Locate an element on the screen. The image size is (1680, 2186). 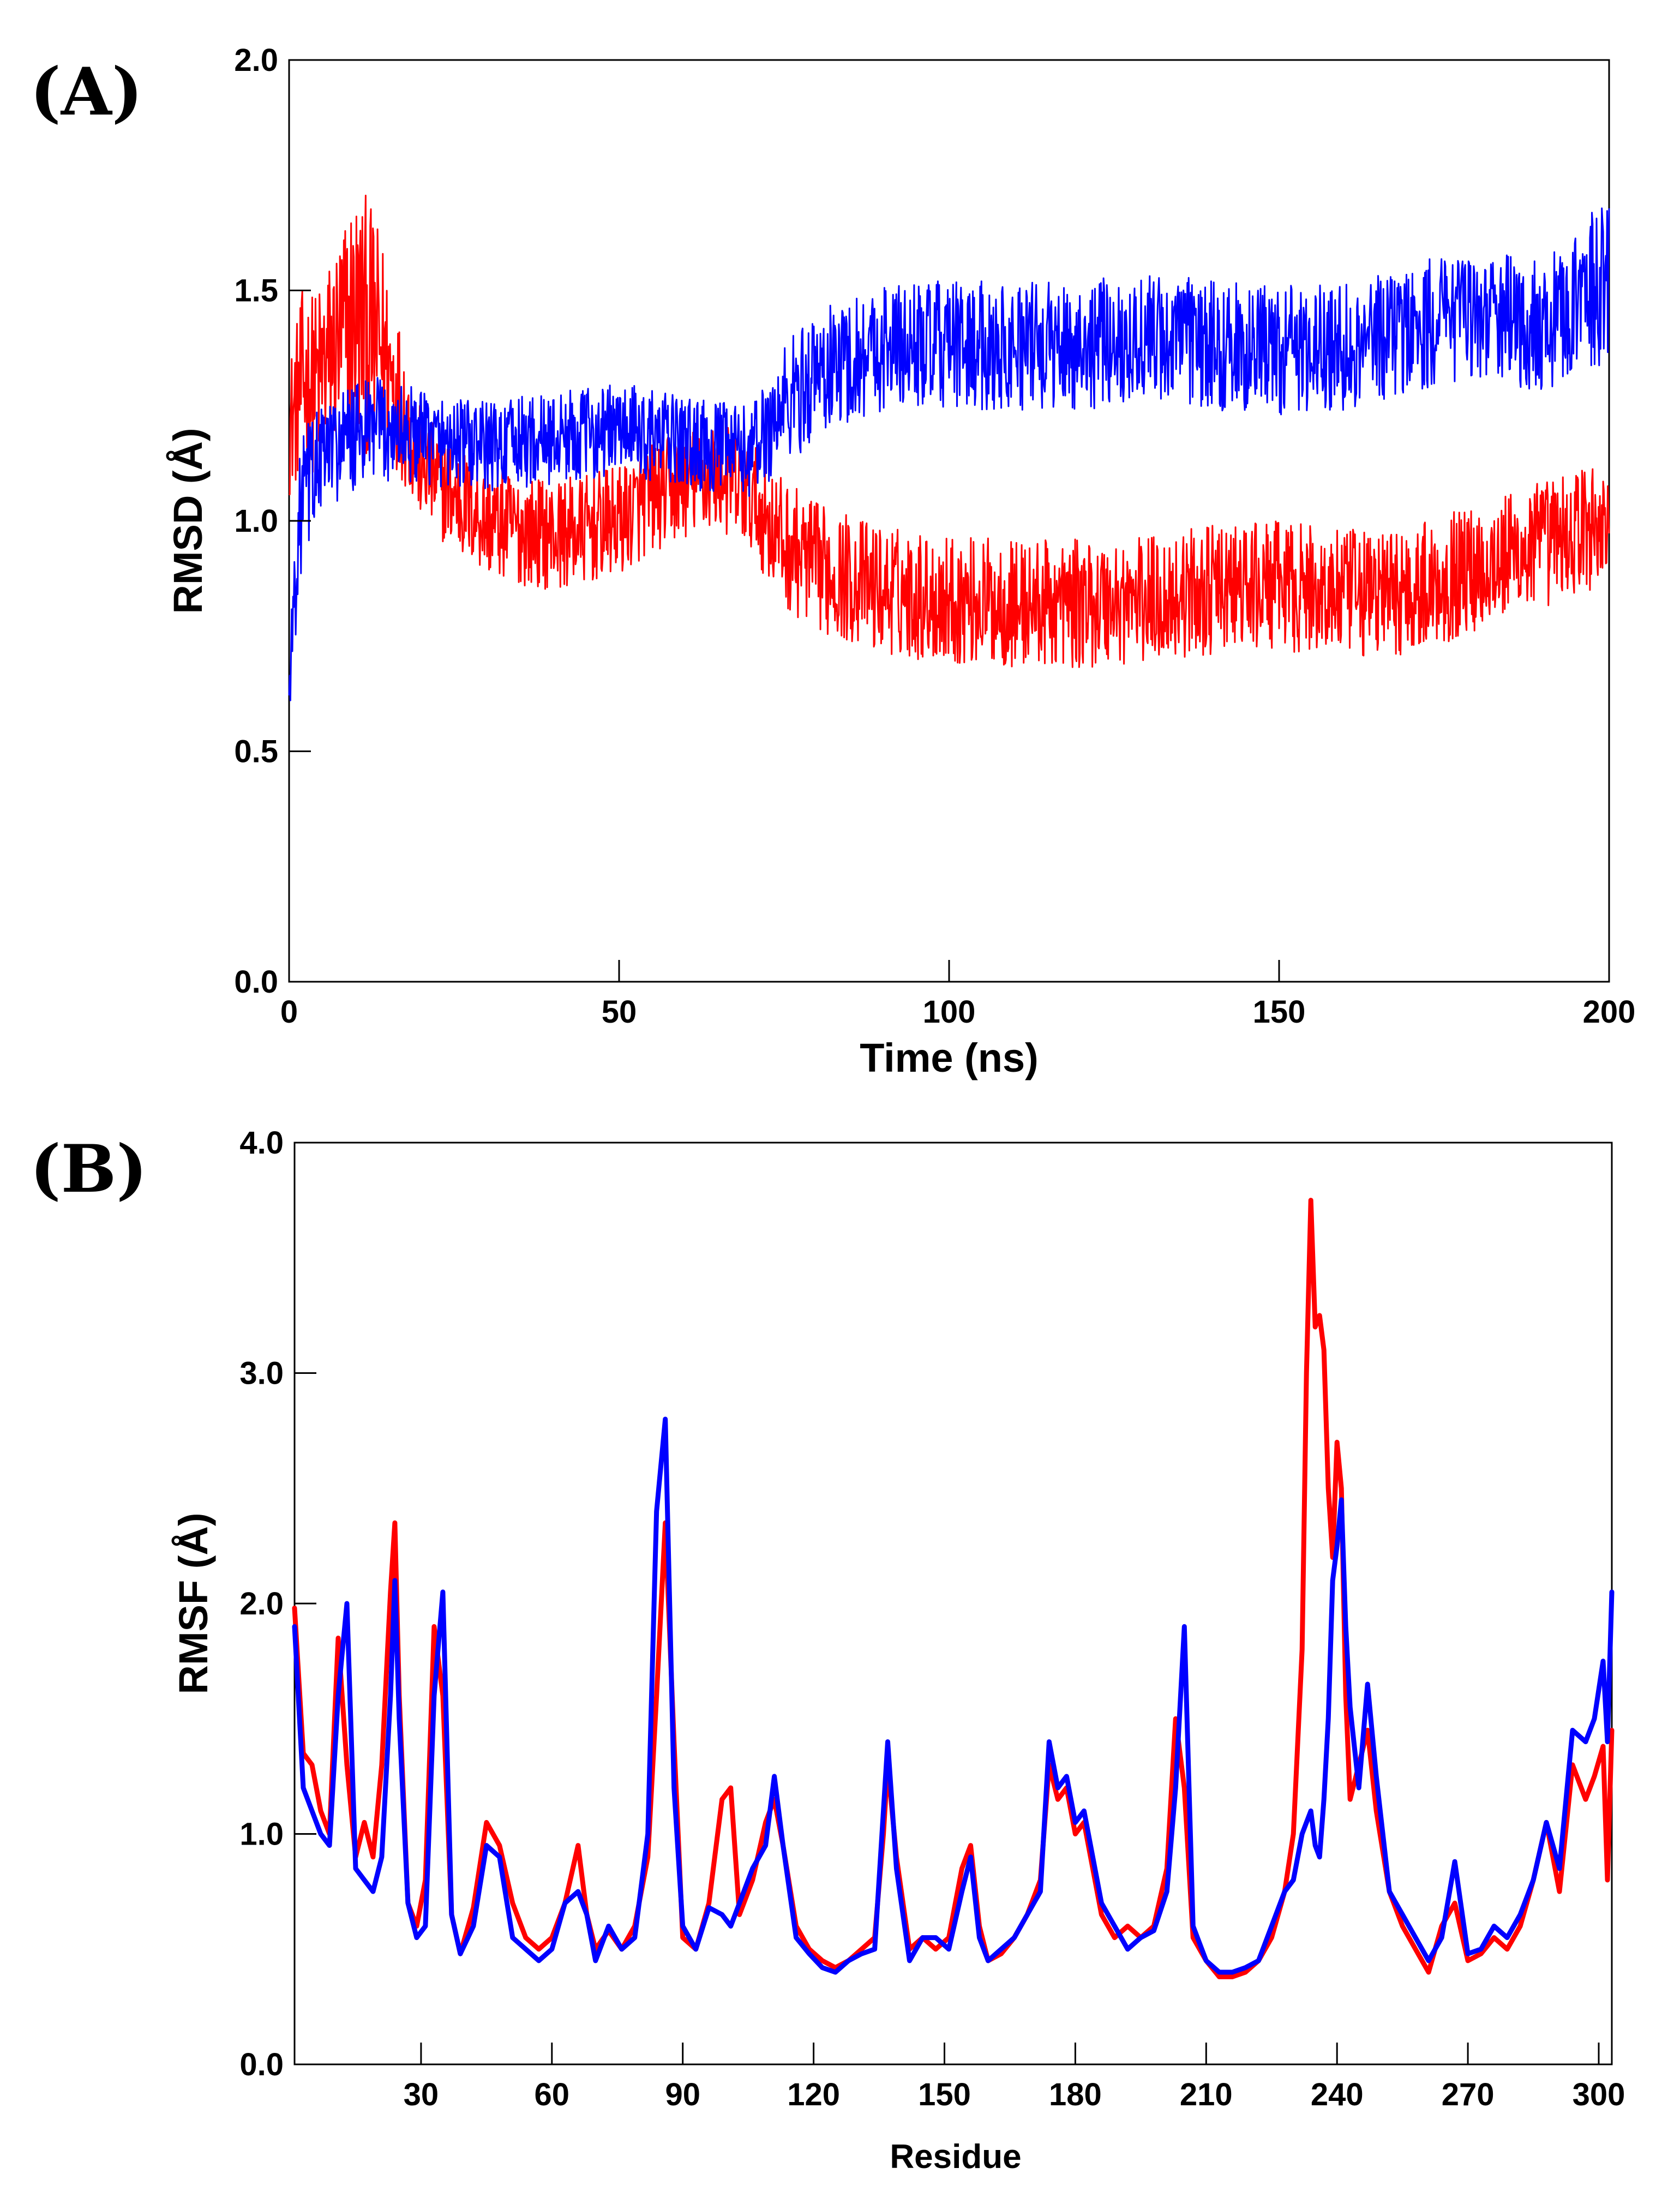
panel-b-x-tick-label: 300 is located at coordinates (1599, 2094).